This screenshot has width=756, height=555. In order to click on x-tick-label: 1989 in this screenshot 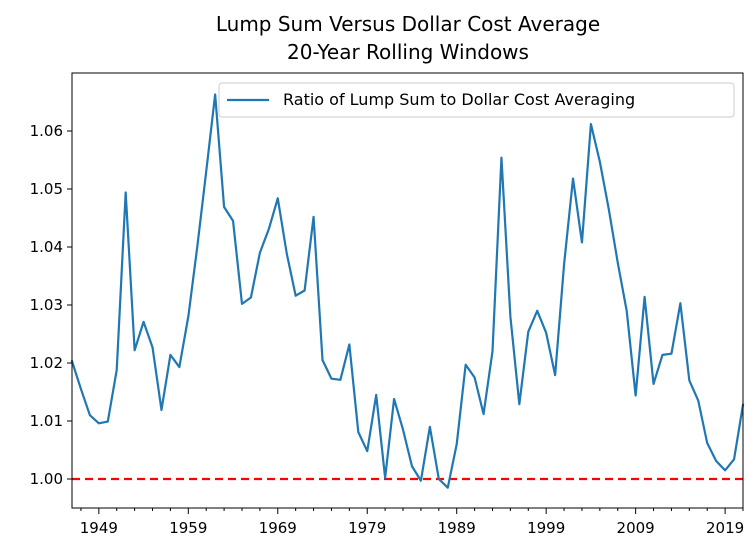, I will do `click(457, 528)`.